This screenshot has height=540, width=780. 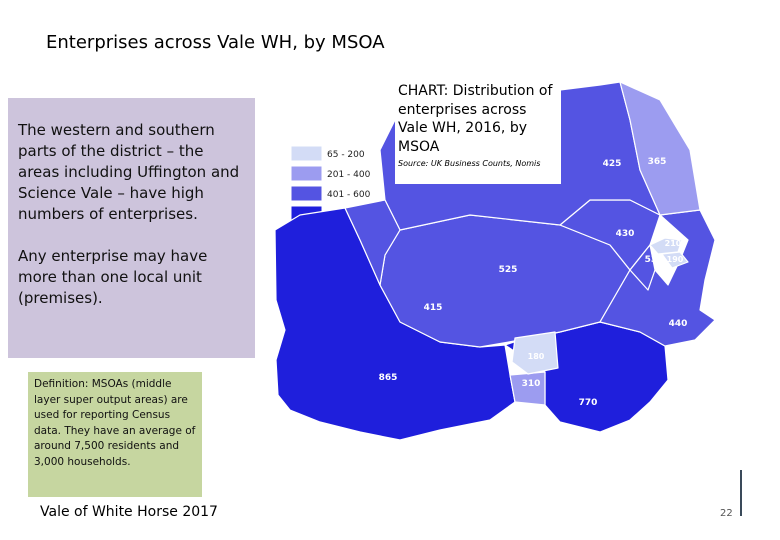 I want to click on legend-label: 401 - 600, so click(x=349, y=195).